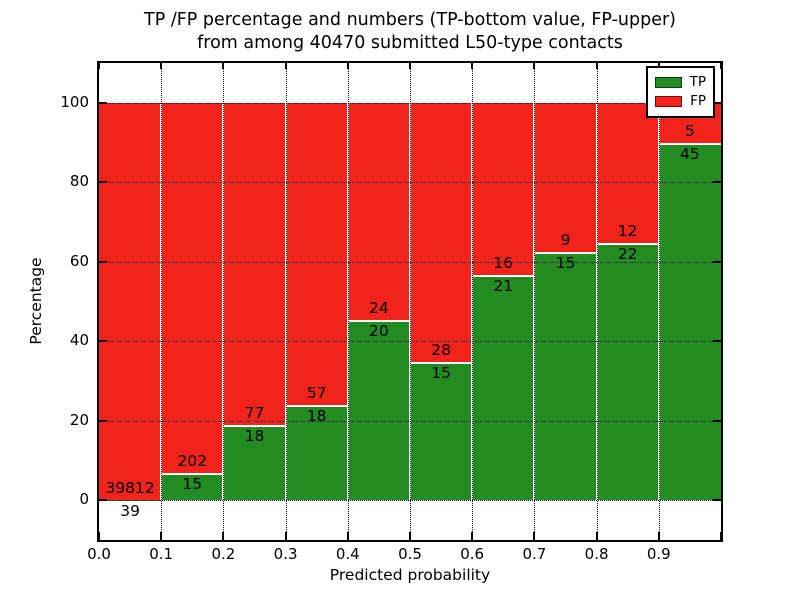  What do you see at coordinates (472, 554) in the screenshot?
I see `x-tick-label: 0.6` at bounding box center [472, 554].